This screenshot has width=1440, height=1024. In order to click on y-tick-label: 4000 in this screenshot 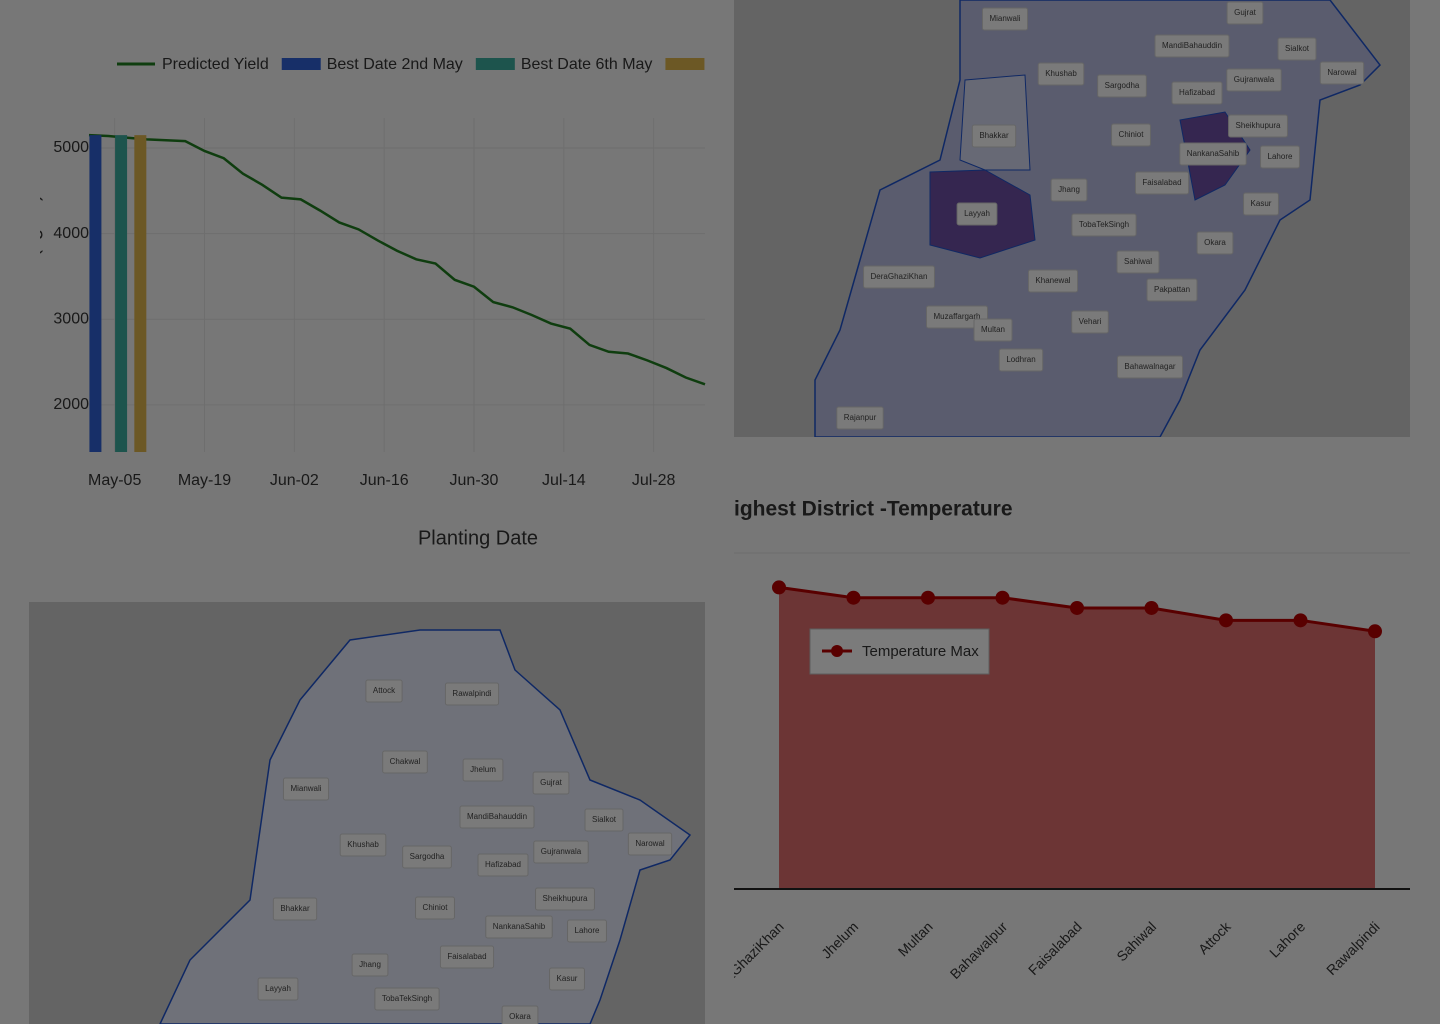, I will do `click(71, 233)`.